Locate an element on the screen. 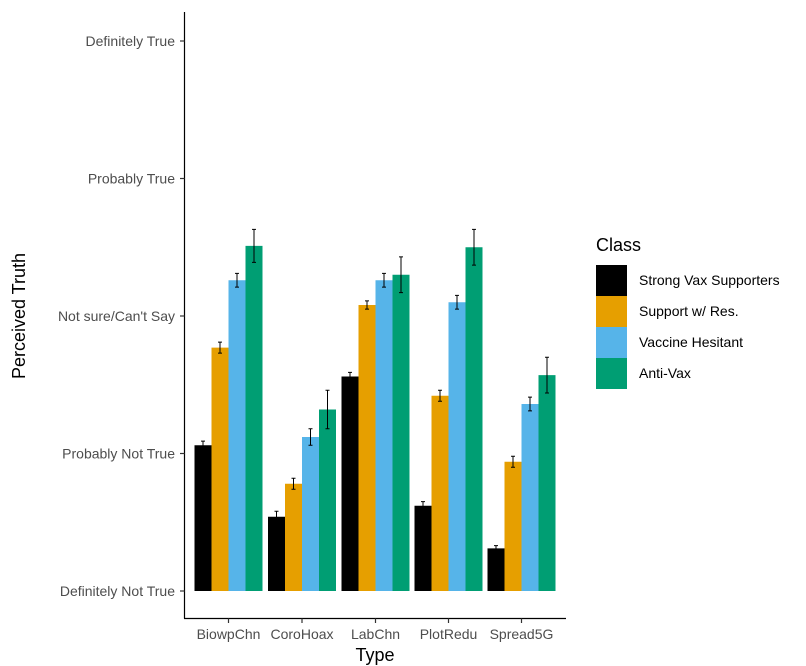 The height and width of the screenshot is (666, 806). x-tick-label: CoroHoax is located at coordinates (301, 634).